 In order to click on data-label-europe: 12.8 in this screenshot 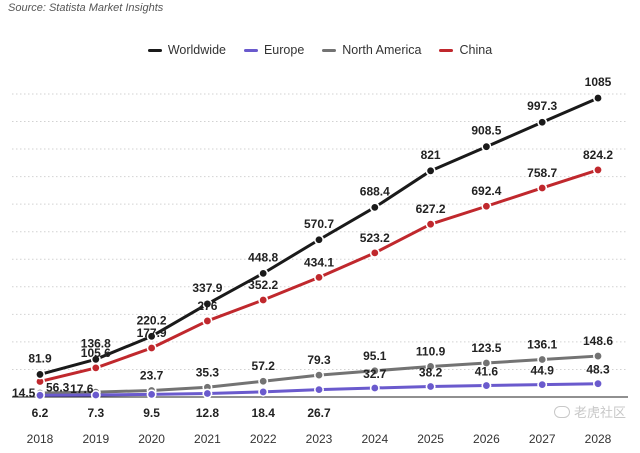, I will do `click(208, 413)`.